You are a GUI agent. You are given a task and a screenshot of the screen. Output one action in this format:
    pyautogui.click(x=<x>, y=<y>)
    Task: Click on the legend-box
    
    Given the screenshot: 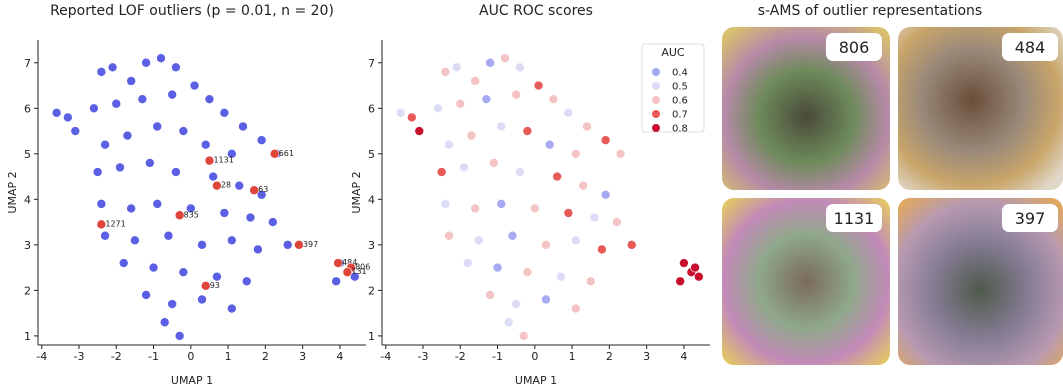 What is the action you would take?
    pyautogui.click(x=673, y=88)
    